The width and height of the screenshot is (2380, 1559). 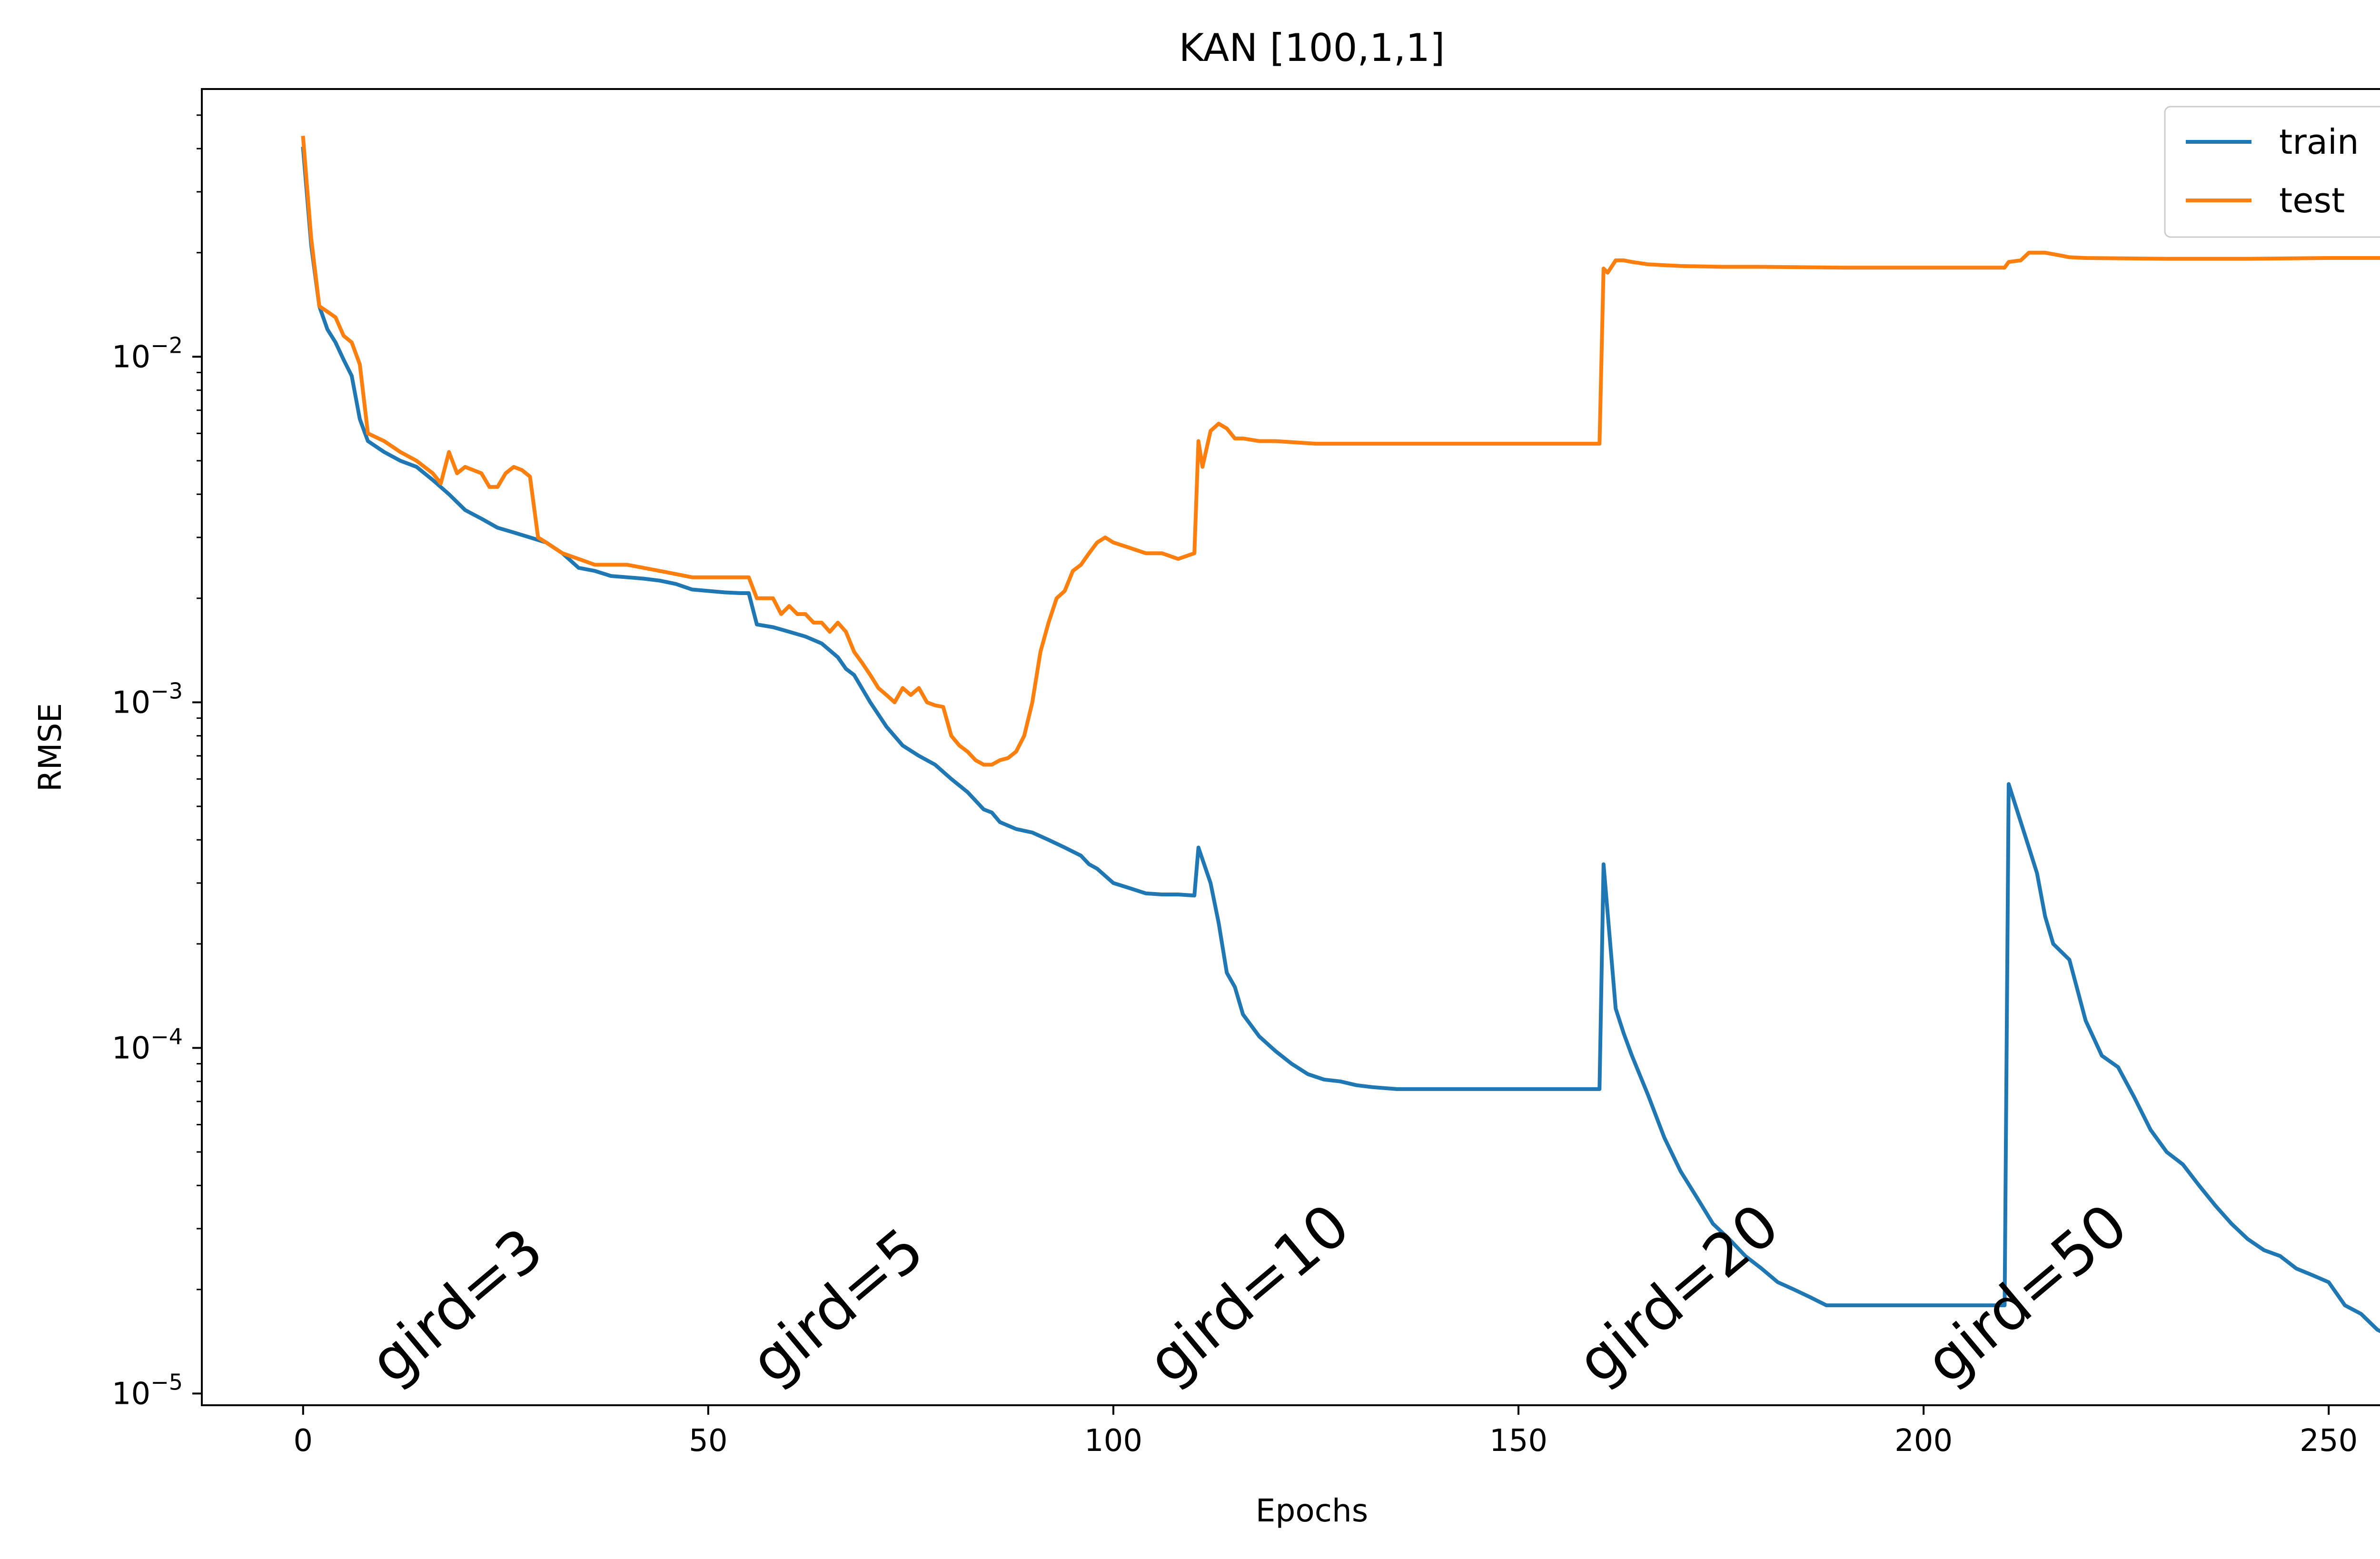 What do you see at coordinates (166, 1382) in the screenshot?
I see `y-tick-exponent: −5` at bounding box center [166, 1382].